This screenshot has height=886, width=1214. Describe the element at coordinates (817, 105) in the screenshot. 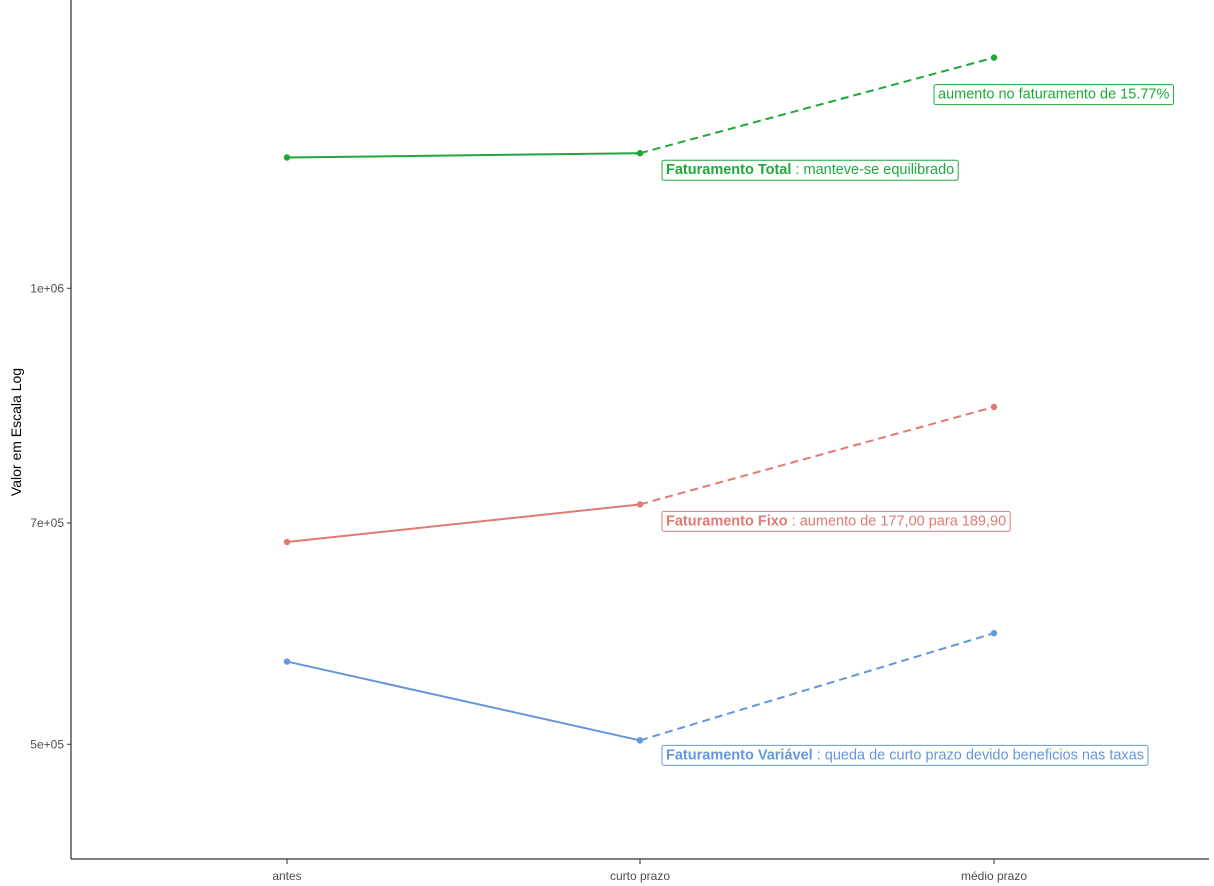

I see `series-total-dashed-segment` at that location.